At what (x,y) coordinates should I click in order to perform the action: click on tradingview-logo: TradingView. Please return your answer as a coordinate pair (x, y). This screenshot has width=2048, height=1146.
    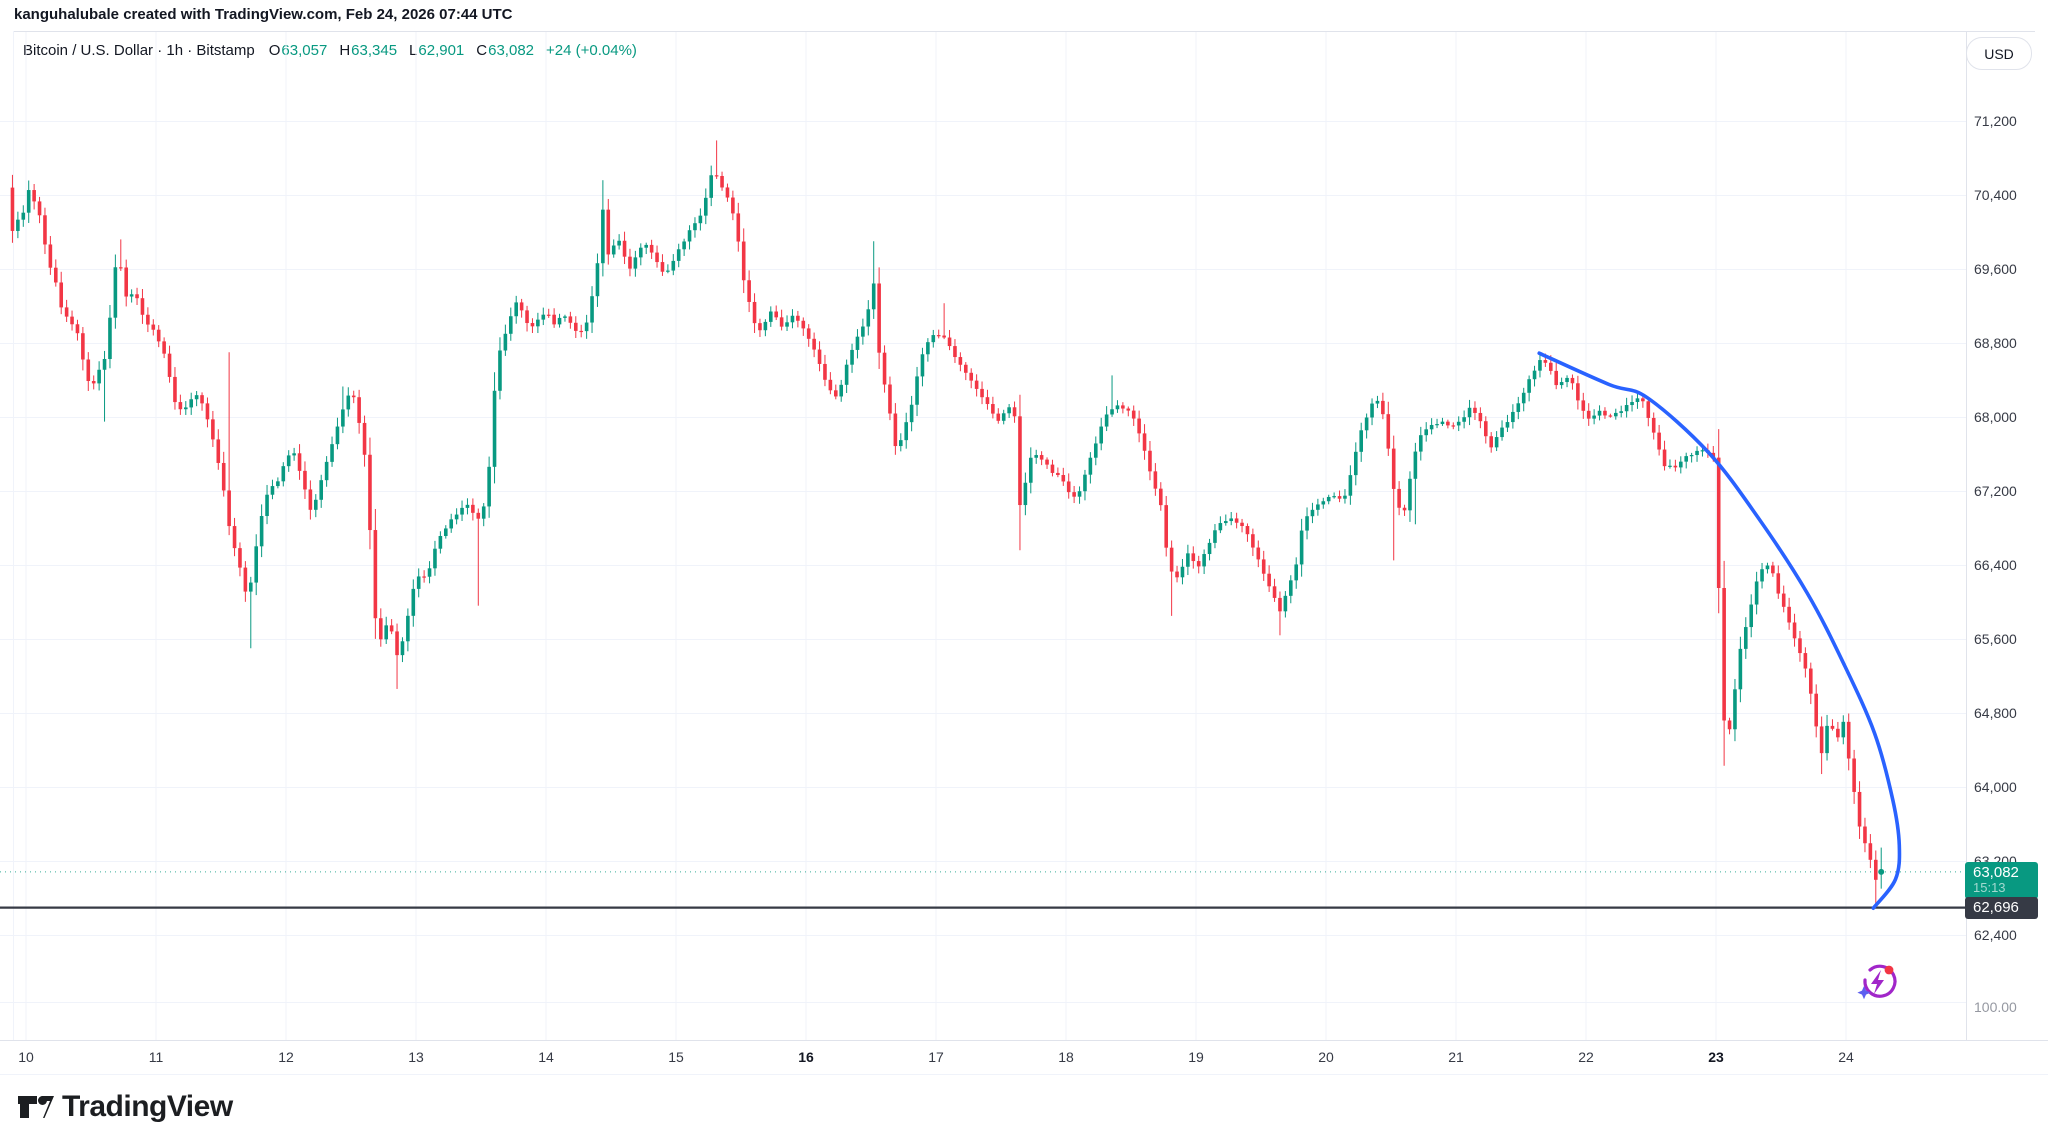
    Looking at the image, I should click on (124, 1107).